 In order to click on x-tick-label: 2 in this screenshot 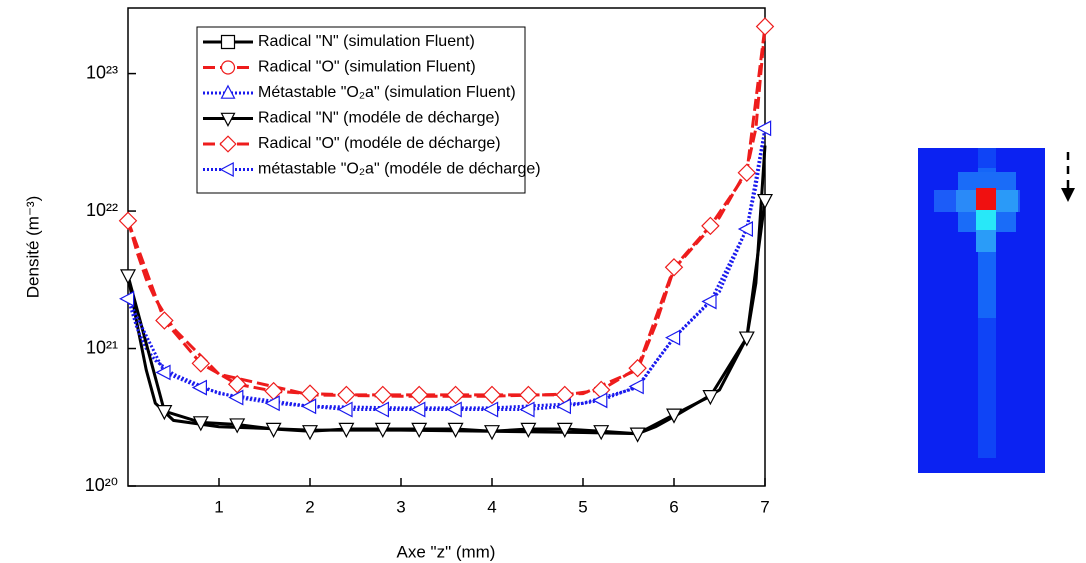, I will do `click(309, 506)`.